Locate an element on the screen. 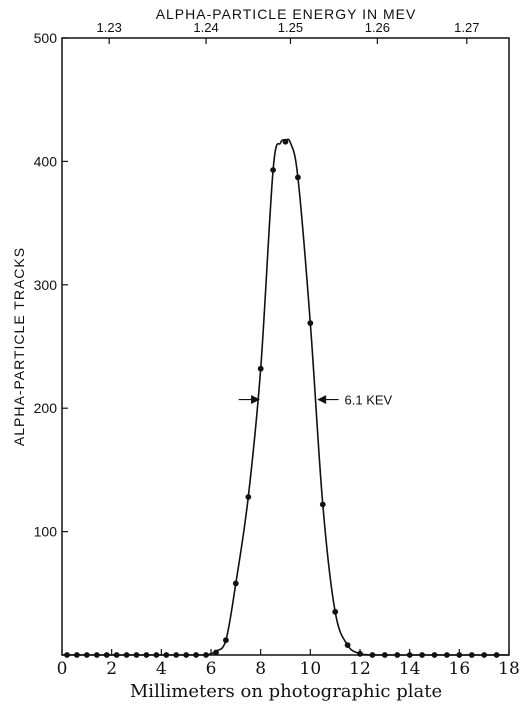 Image resolution: width=521 pixels, height=708 pixels. x-tick-label: 10 is located at coordinates (311, 669).